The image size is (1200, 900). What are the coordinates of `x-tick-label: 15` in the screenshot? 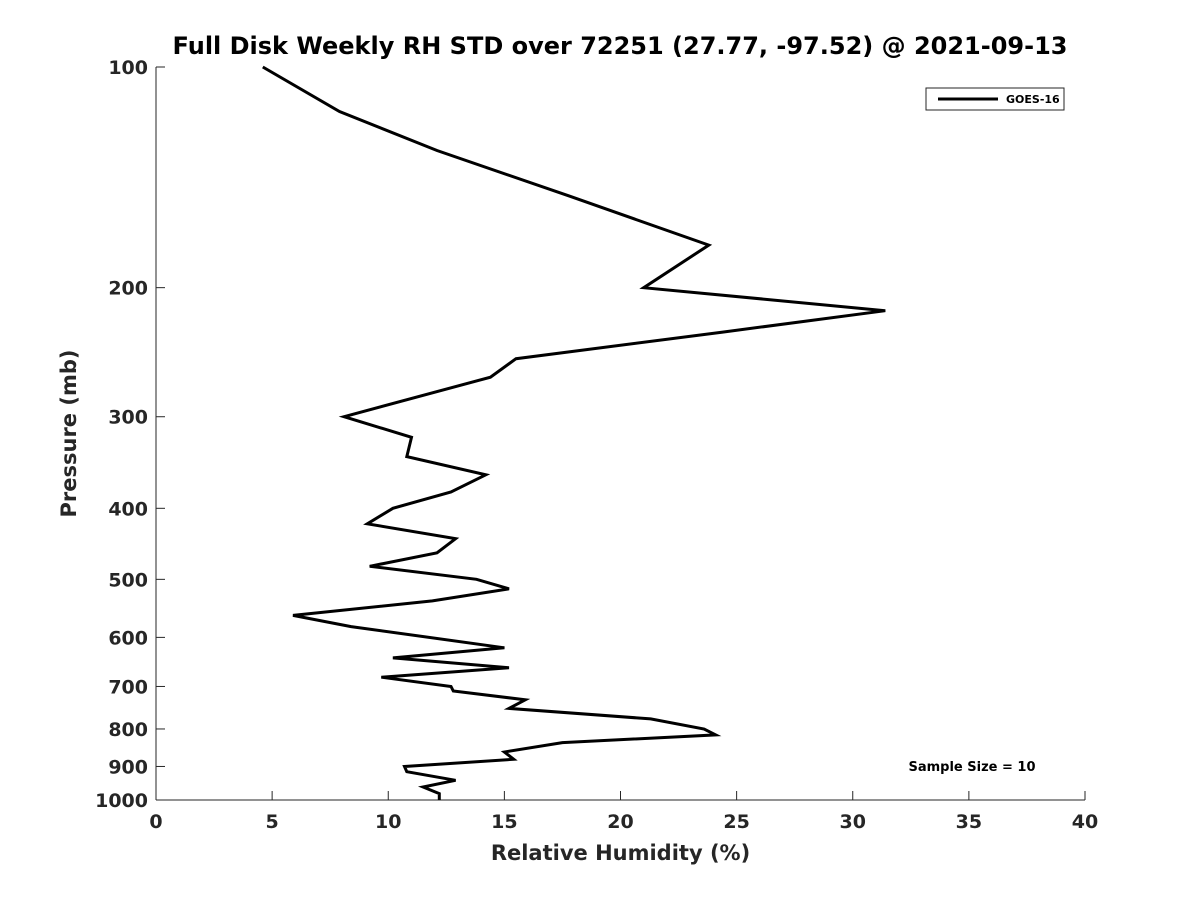 It's located at (504, 822).